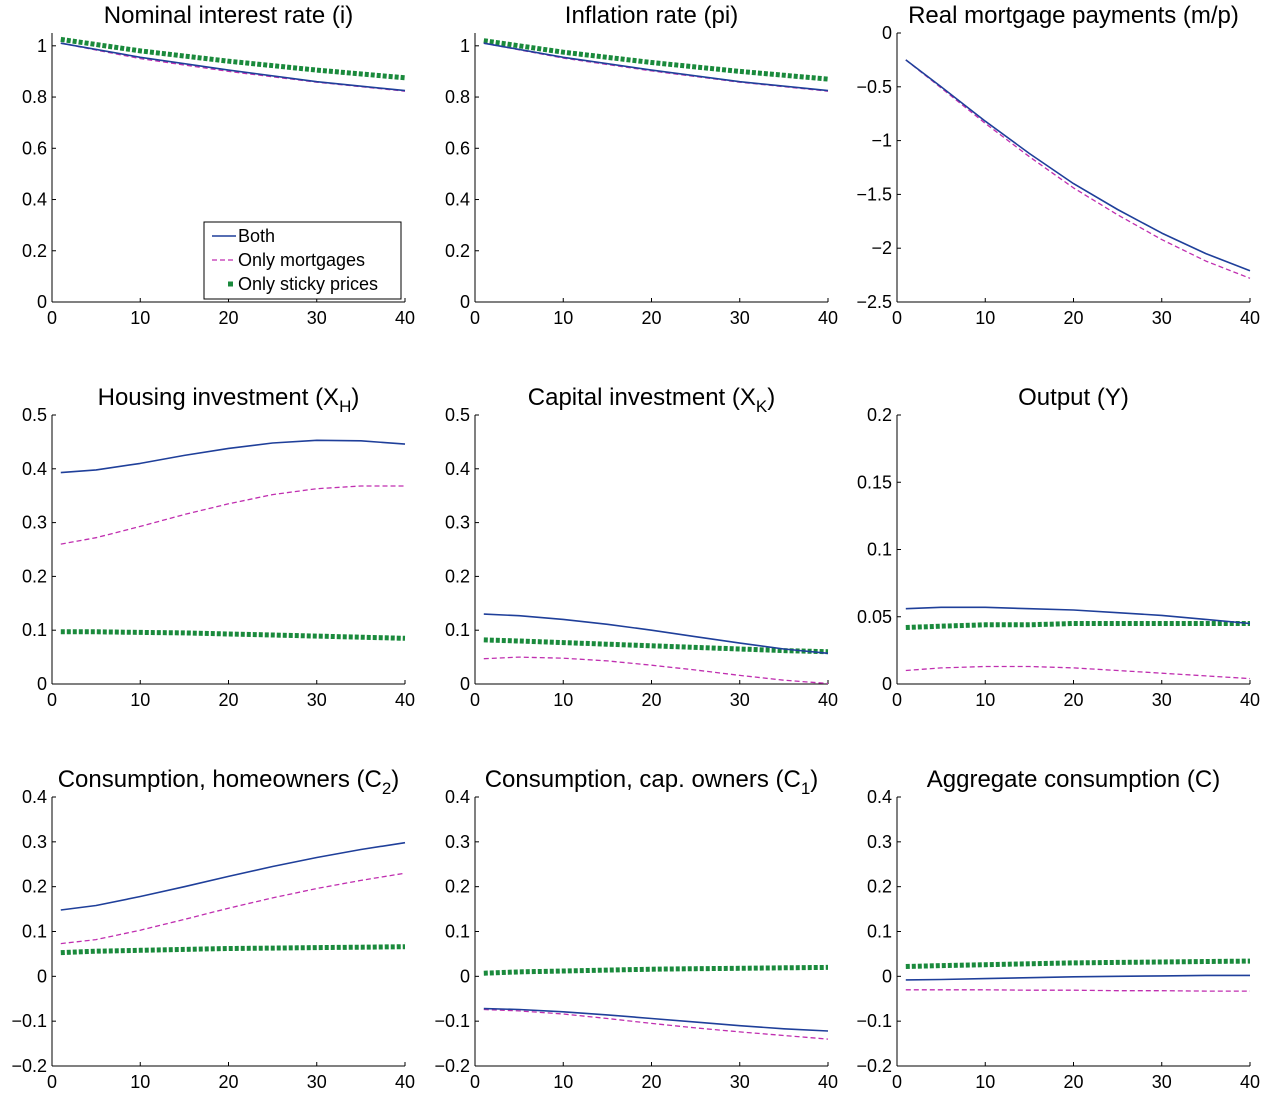 This screenshot has height=1097, width=1271. What do you see at coordinates (229, 782) in the screenshot?
I see `subplot-title: Consumption, homeowners (C2)` at bounding box center [229, 782].